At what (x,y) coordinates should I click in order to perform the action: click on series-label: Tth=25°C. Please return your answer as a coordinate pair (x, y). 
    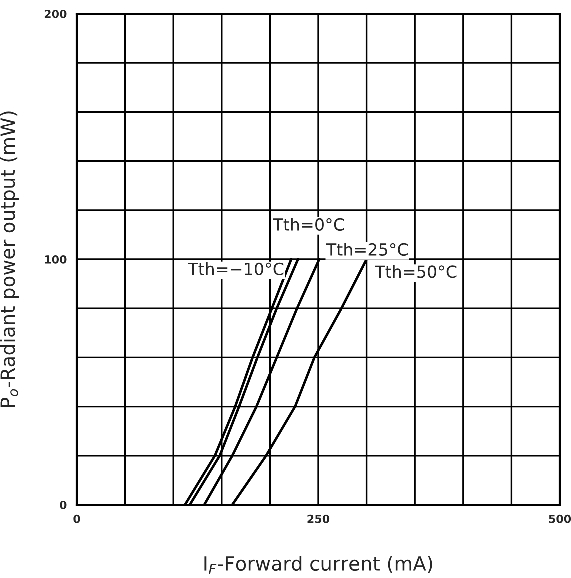
    Looking at the image, I should click on (367, 249).